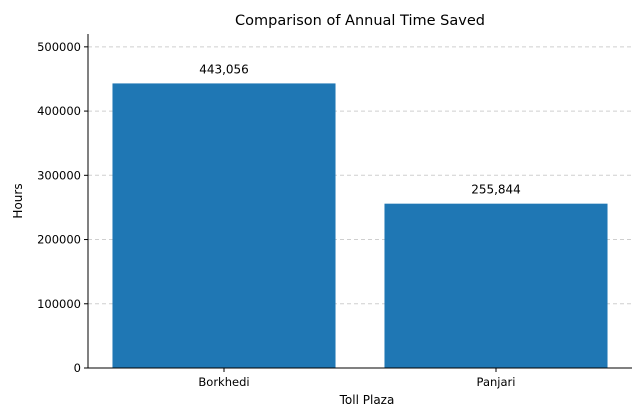 This screenshot has height=407, width=633. Describe the element at coordinates (59, 304) in the screenshot. I see `y-tick-label: 100000` at that location.